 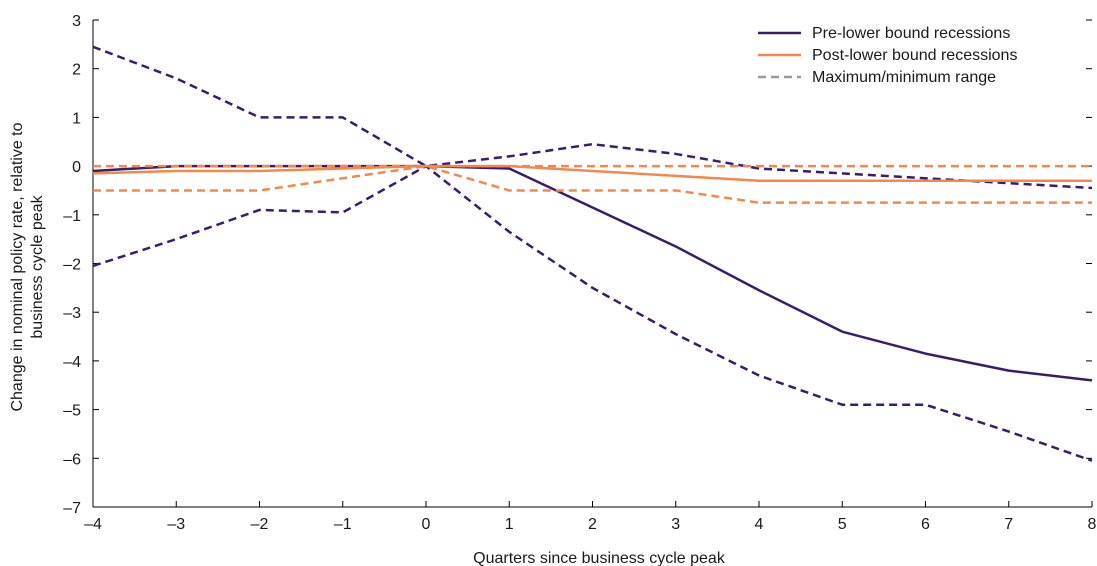 I want to click on y-tick-label: 2, so click(x=76, y=70).